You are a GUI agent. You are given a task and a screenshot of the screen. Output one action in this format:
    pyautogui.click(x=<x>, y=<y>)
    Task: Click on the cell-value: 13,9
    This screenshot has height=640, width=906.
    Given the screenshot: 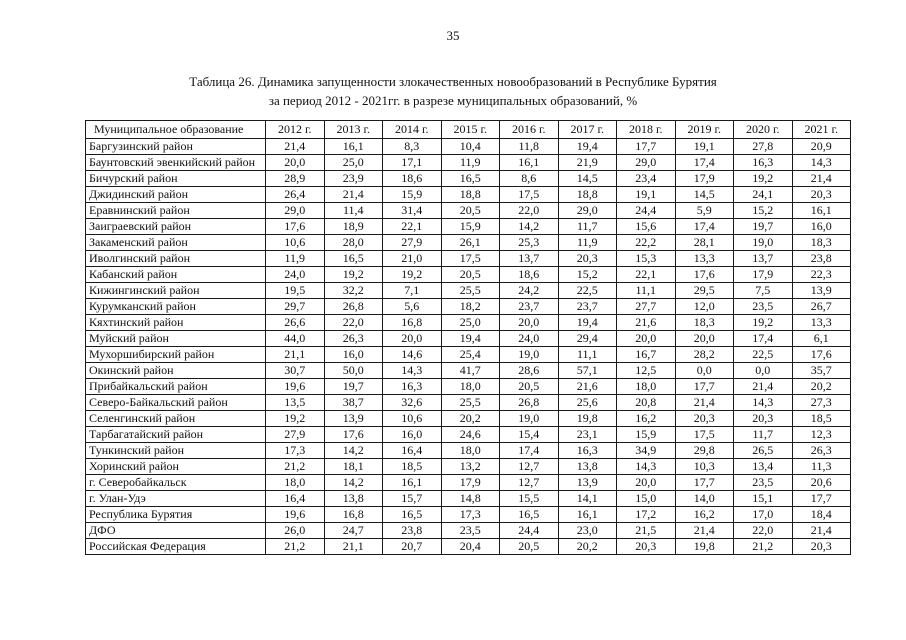 What is the action you would take?
    pyautogui.click(x=353, y=418)
    